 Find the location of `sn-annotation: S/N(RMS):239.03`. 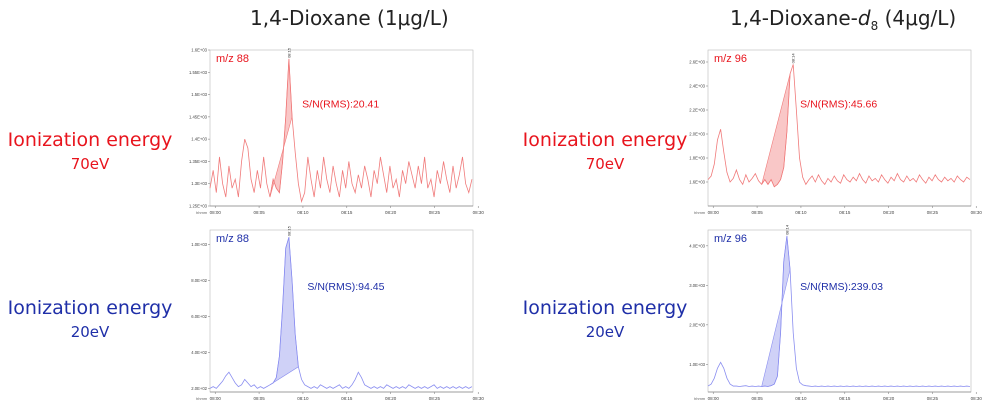

sn-annotation: S/N(RMS):239.03 is located at coordinates (841, 287).